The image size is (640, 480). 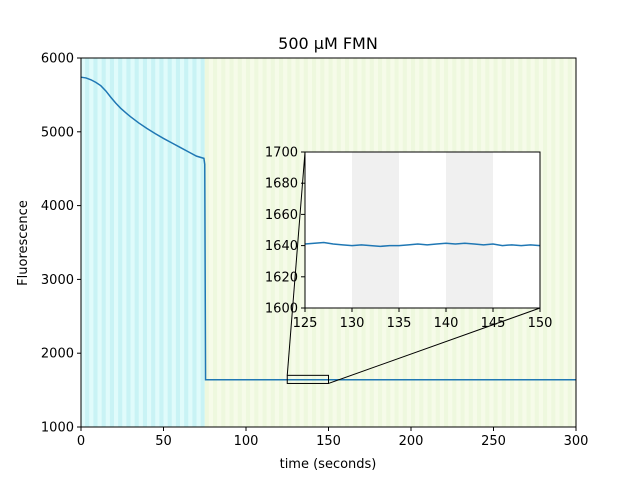 I want to click on inset-x-tick-label: 150, so click(x=540, y=323).